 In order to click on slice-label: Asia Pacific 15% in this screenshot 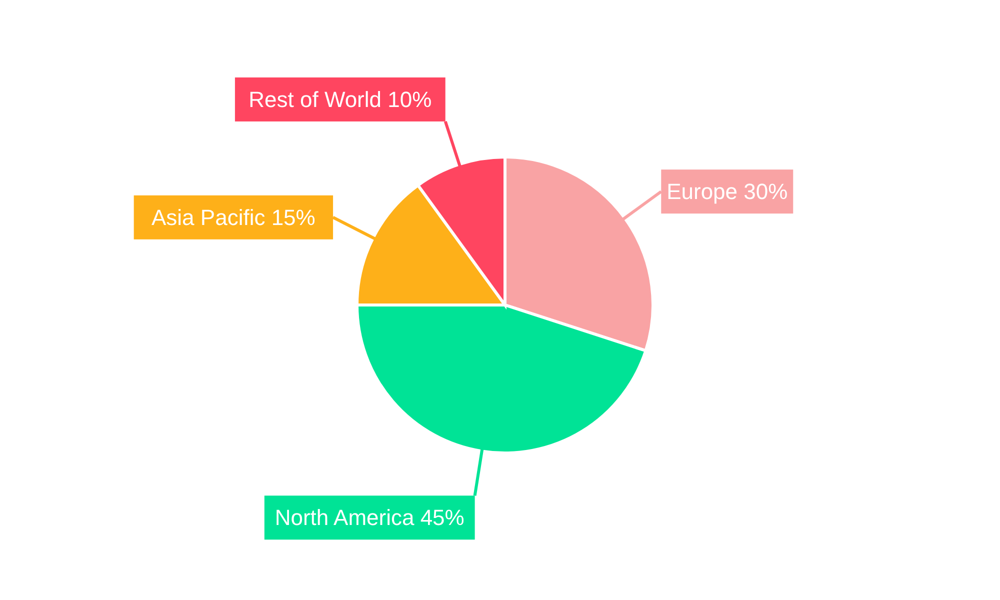, I will do `click(234, 217)`.